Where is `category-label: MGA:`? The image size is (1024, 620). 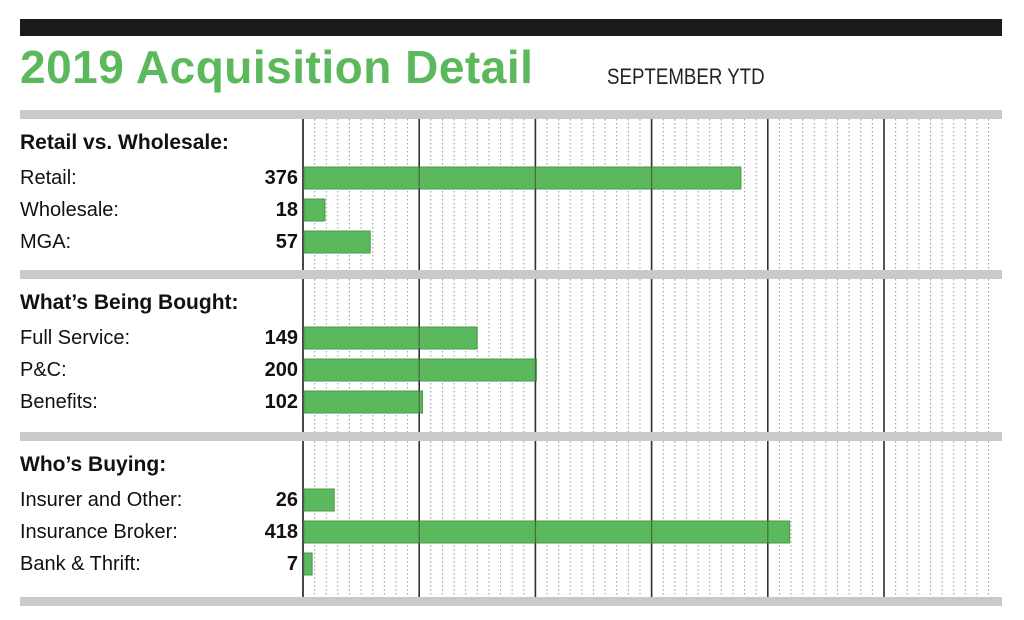 category-label: MGA: is located at coordinates (46, 242).